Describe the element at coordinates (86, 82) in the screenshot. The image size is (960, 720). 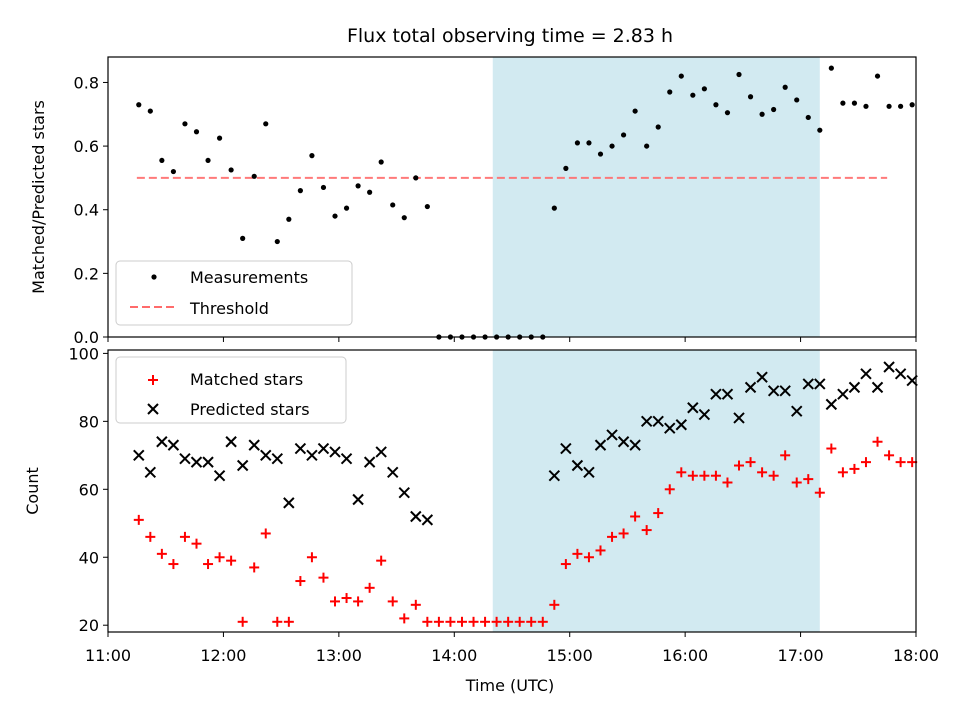
I see `y-tick-label: 0.8` at that location.